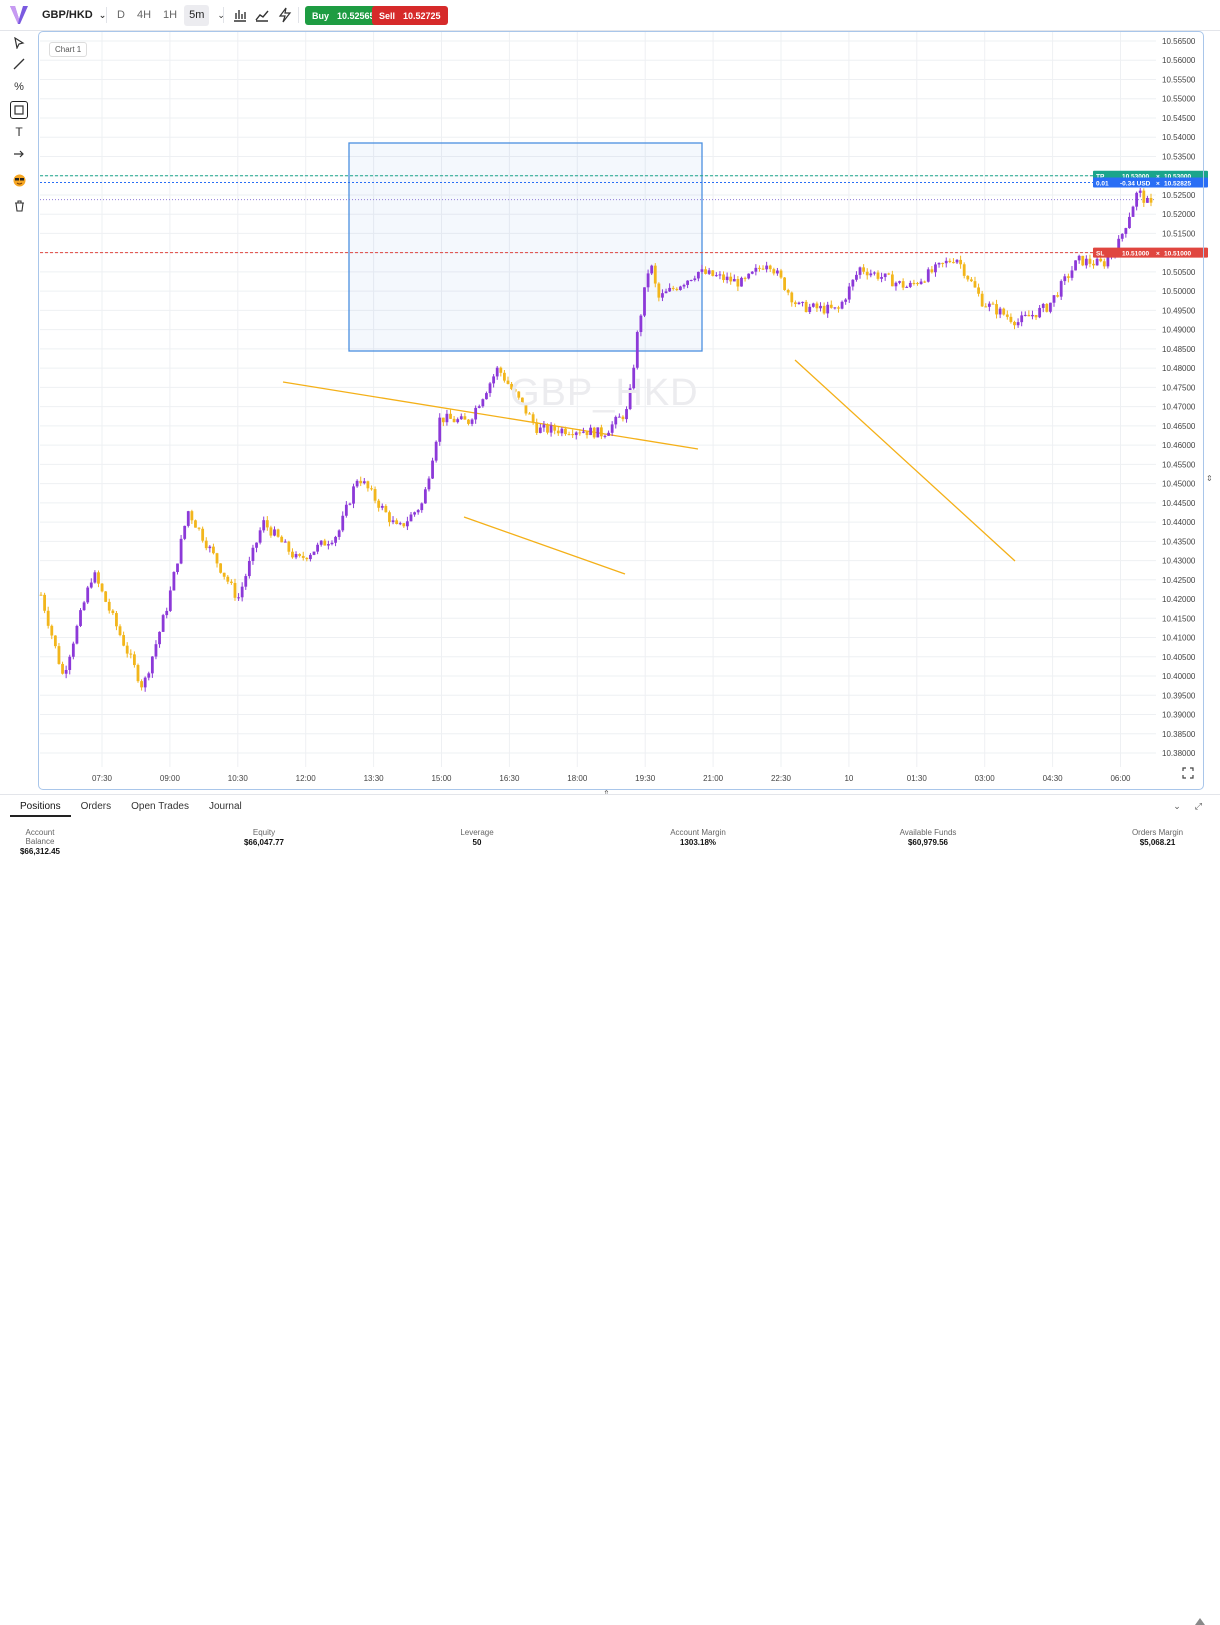  I want to click on rectangle-tool, so click(19, 110).